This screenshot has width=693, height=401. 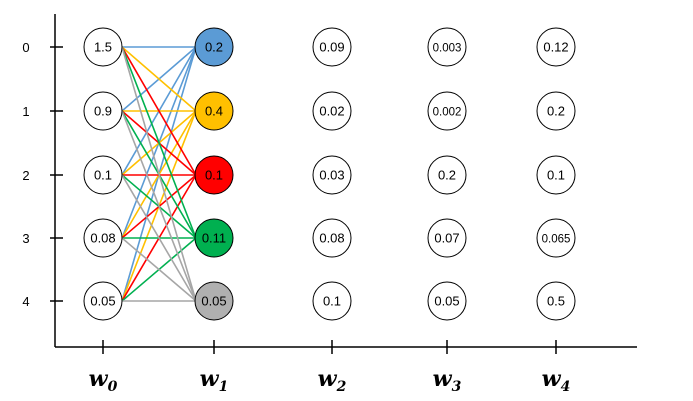 I want to click on x-ticks, so click(x=329, y=347).